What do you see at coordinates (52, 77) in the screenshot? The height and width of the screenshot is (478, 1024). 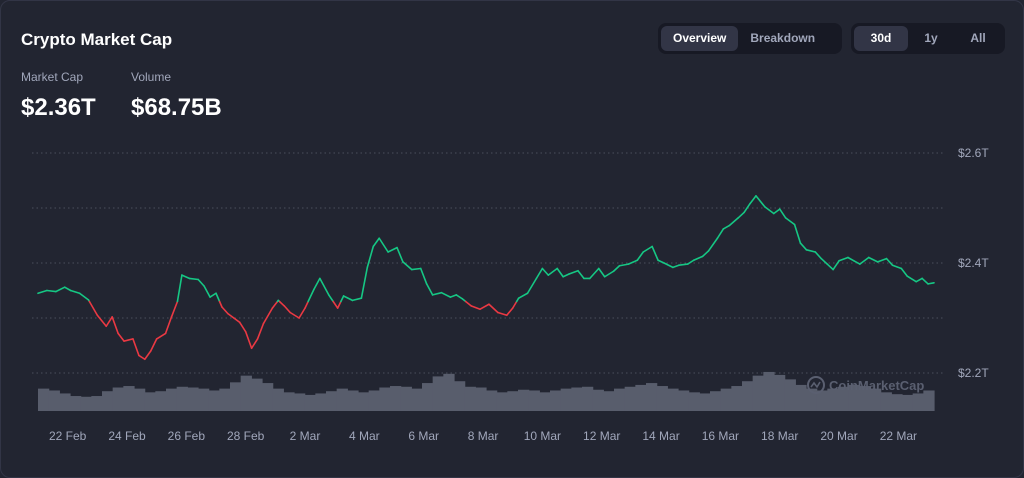 I see `market-cap-label: Market Cap` at bounding box center [52, 77].